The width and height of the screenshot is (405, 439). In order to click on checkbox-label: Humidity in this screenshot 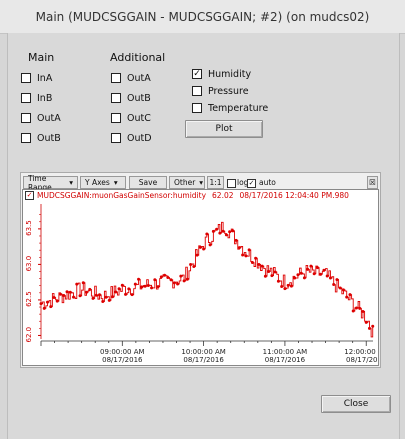, I will do `click(230, 74)`.